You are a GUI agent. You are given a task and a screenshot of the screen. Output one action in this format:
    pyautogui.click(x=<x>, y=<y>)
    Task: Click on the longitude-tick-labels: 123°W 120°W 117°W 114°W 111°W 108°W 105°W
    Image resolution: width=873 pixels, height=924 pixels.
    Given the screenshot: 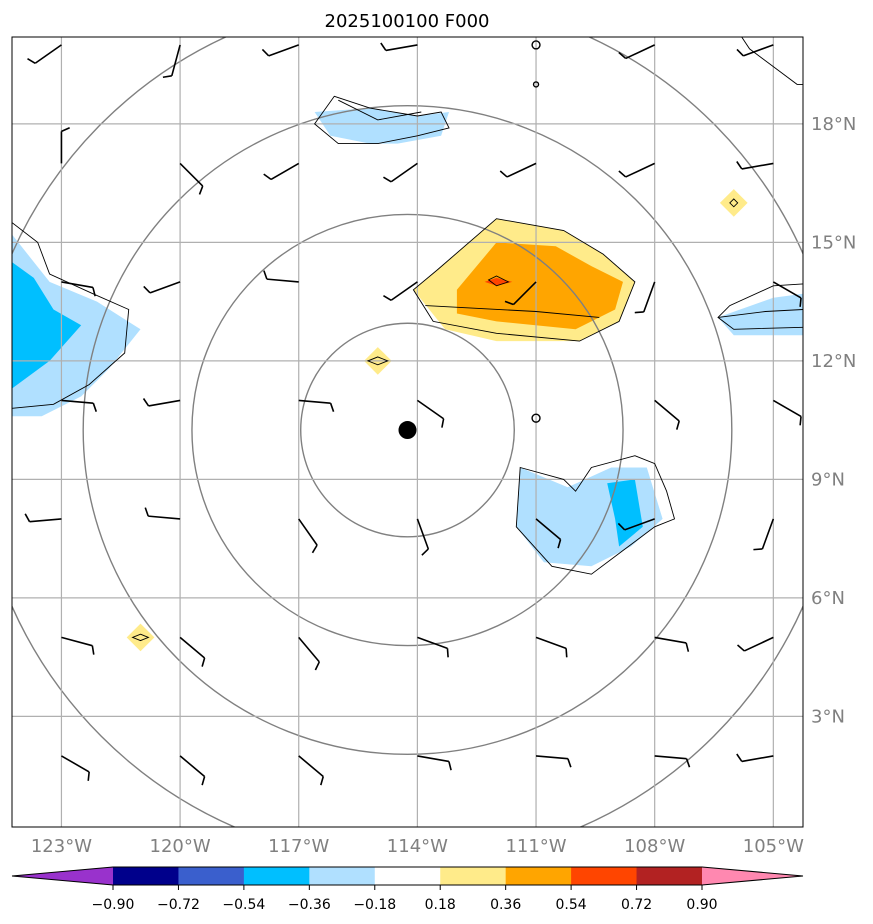 What is the action you would take?
    pyautogui.click(x=417, y=846)
    